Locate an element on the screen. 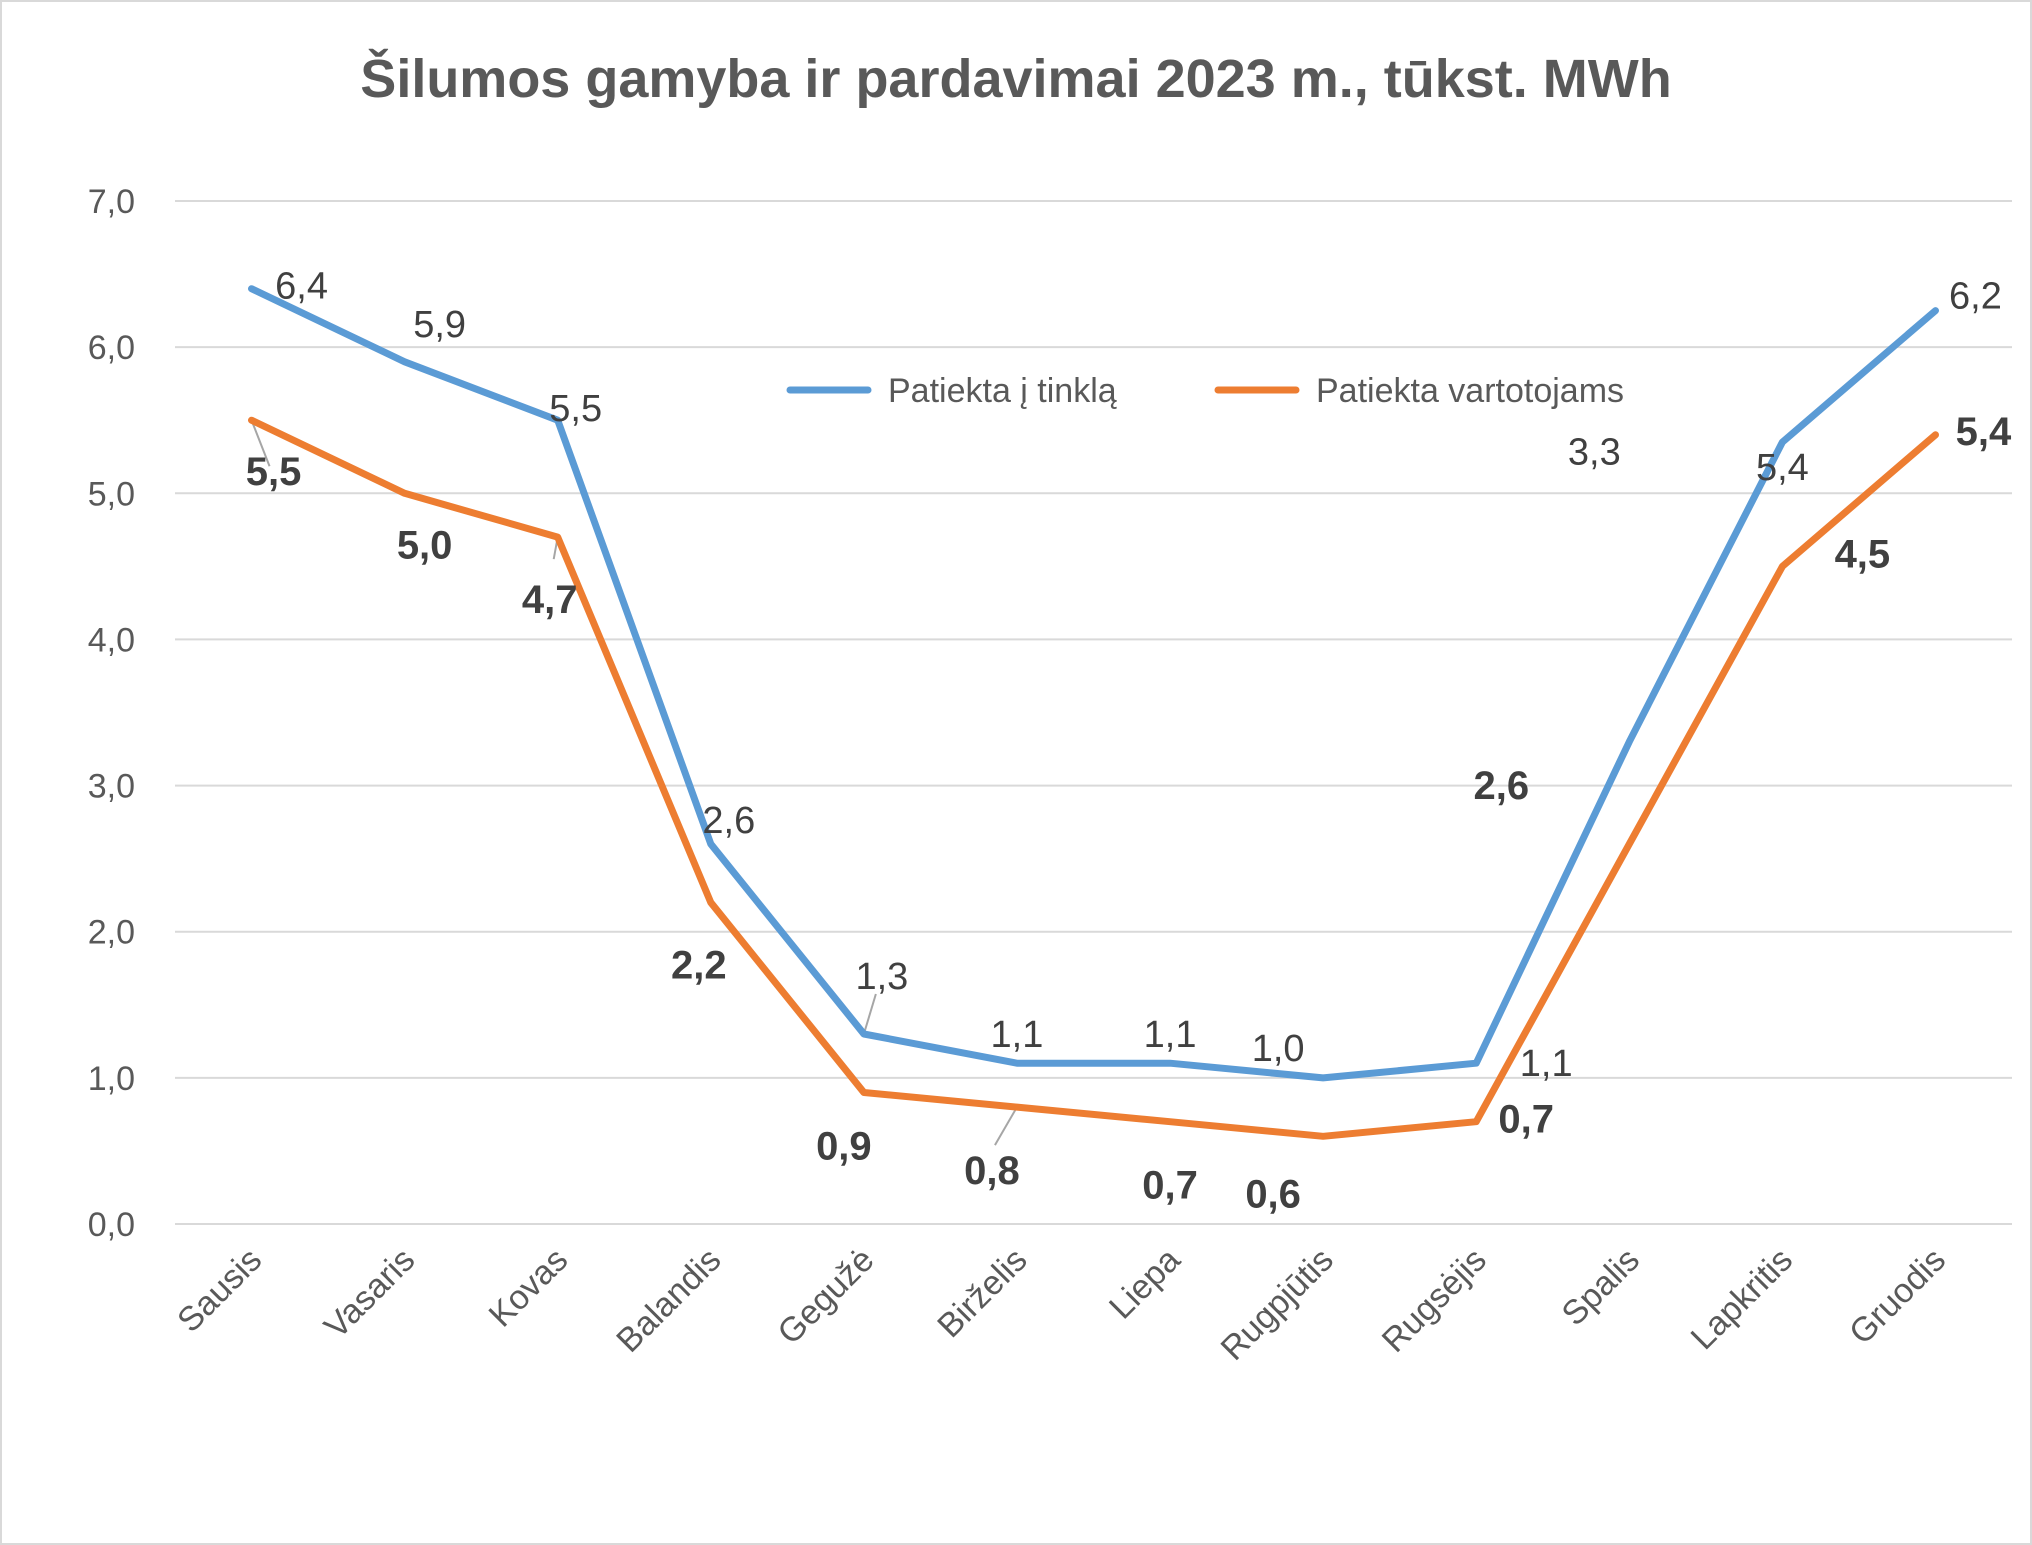 The image size is (2032, 1545). y-tick-label: 6,0 is located at coordinates (111, 348).